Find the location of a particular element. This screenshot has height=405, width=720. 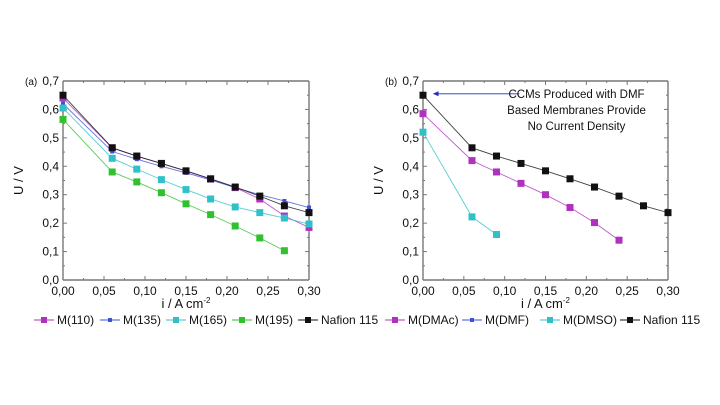

y-tick-label: 0,0 is located at coordinates (50, 280).